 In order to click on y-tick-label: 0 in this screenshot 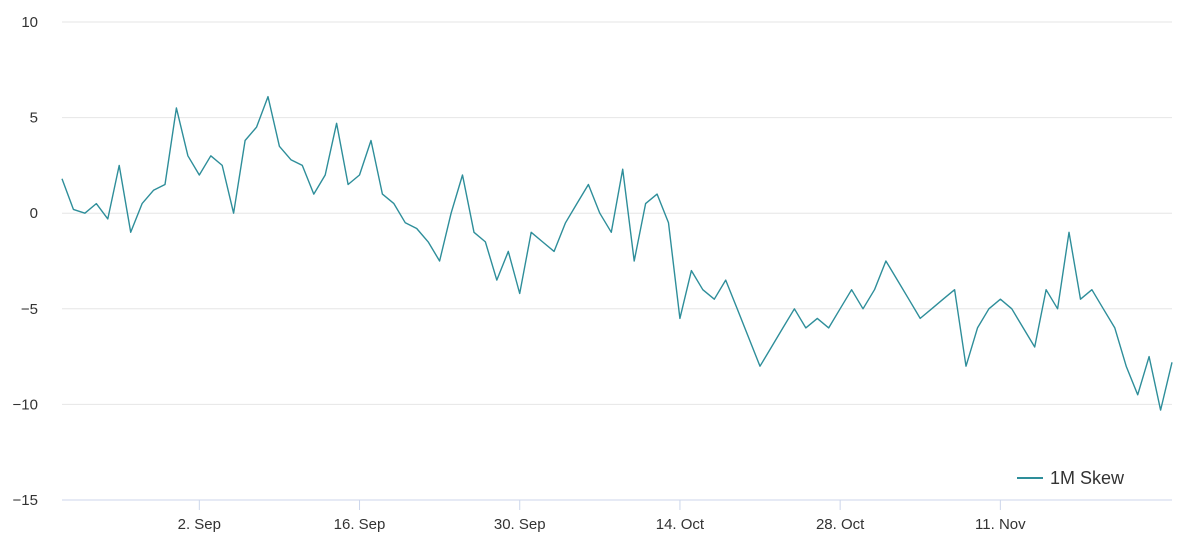, I will do `click(34, 213)`.